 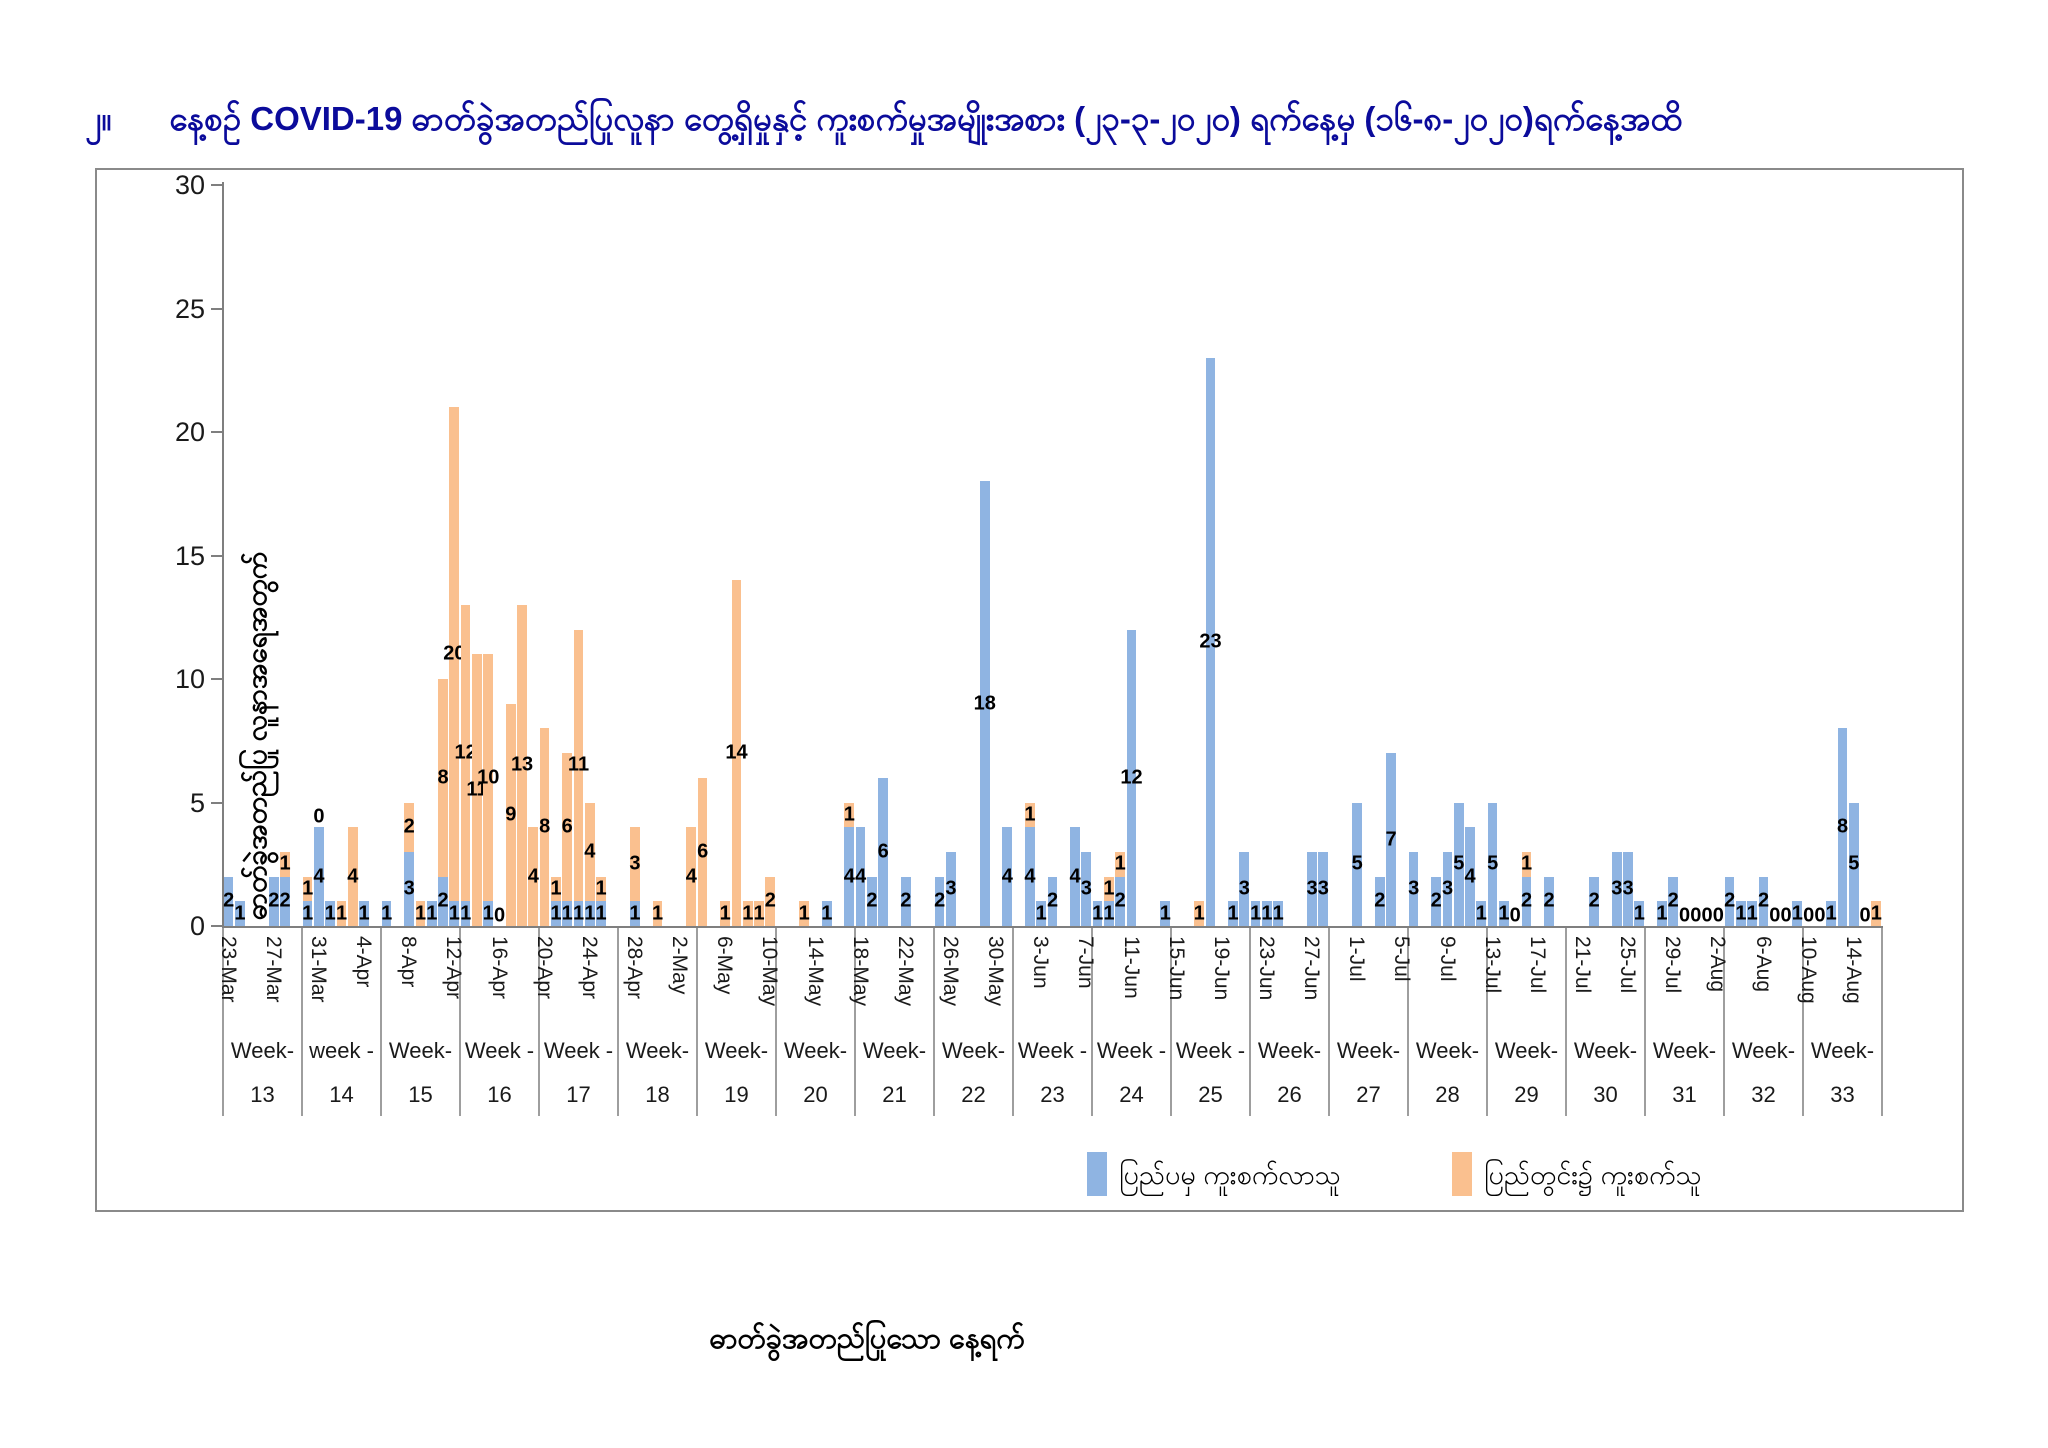 I want to click on legend-label-local: ပြည်တွင်း၌ ကူးစက်သူ, so click(x=1593, y=1175).